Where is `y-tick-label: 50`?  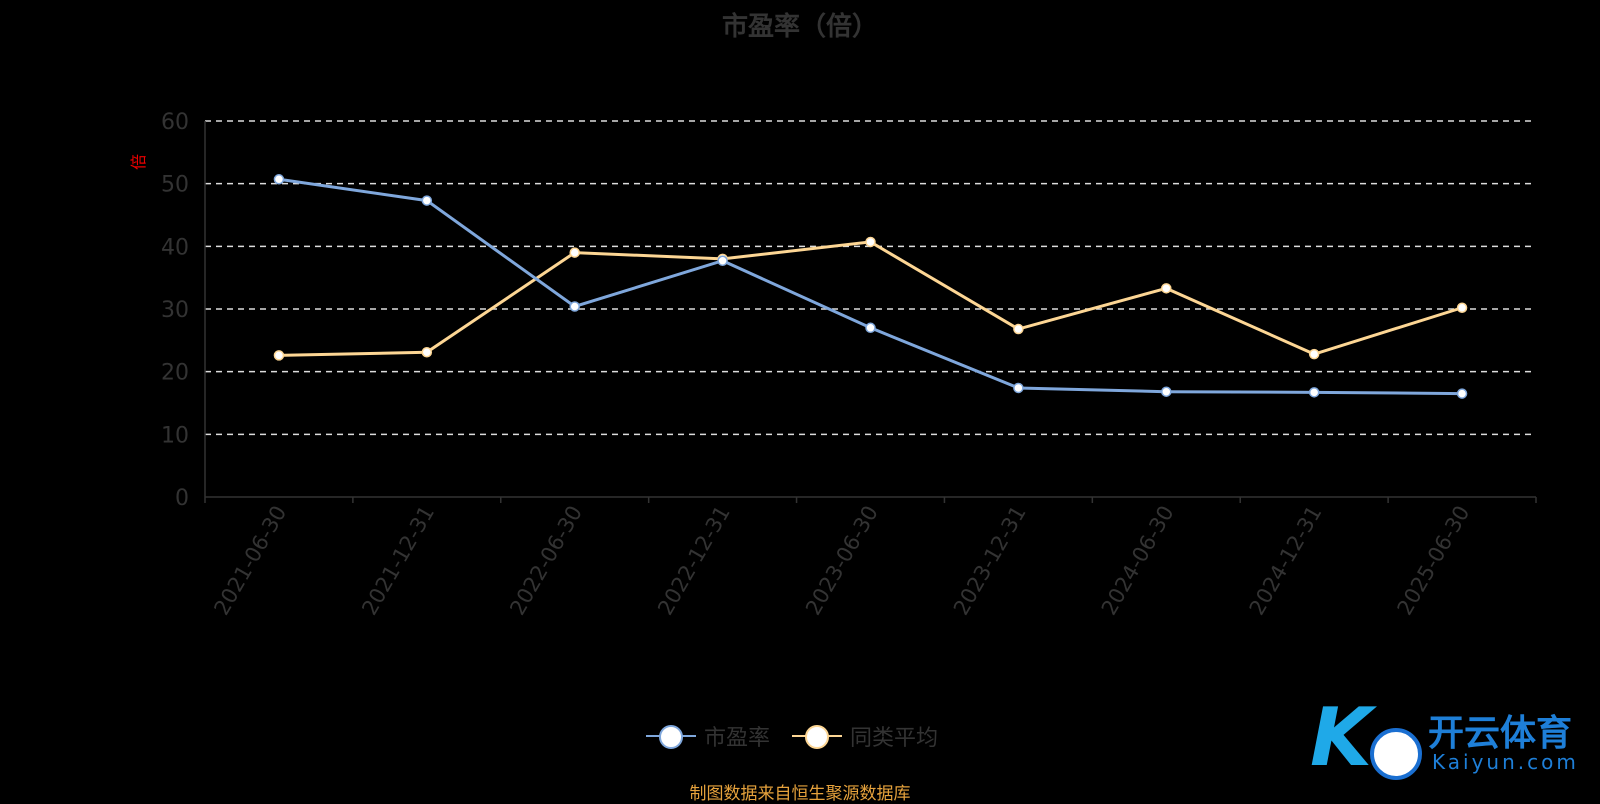 y-tick-label: 50 is located at coordinates (175, 185).